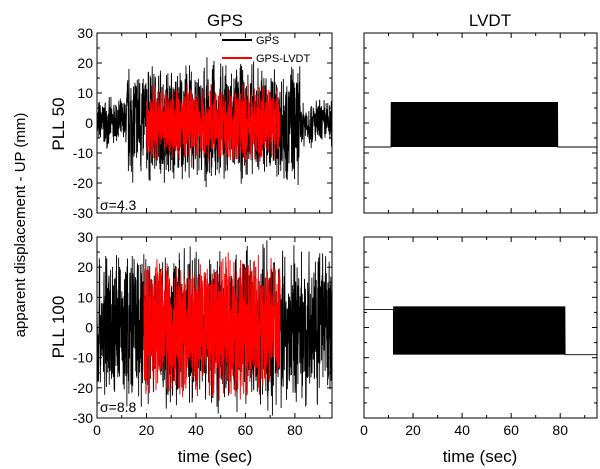 The image size is (600, 469). I want to click on sigma-annotation: σ=8.8, so click(118, 407).